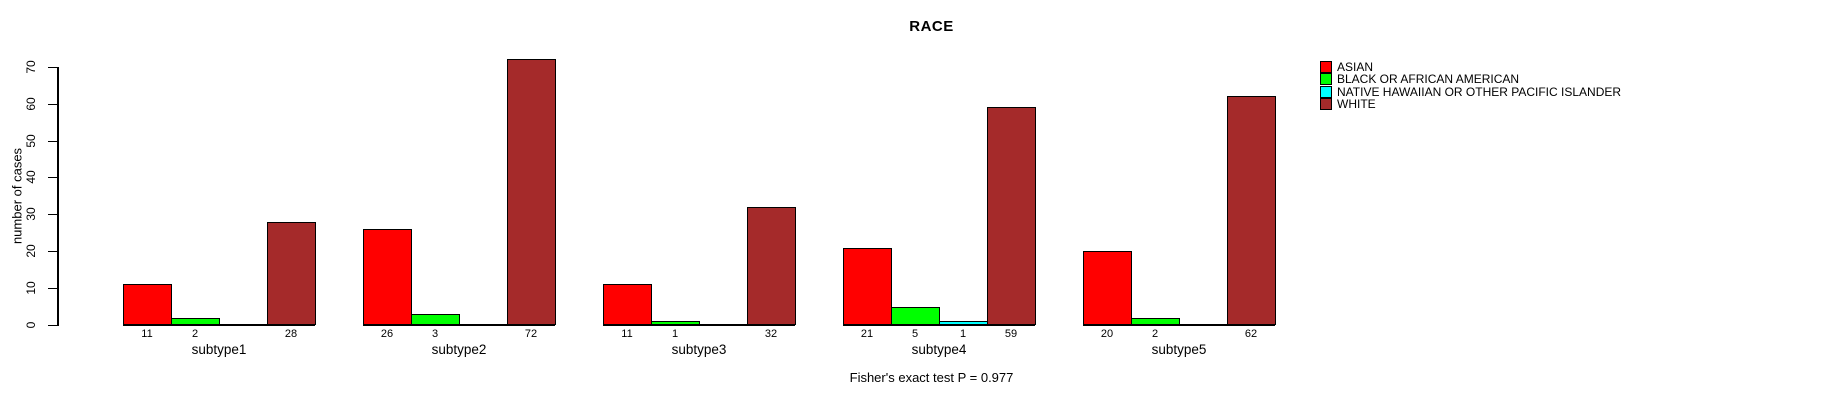  What do you see at coordinates (31, 325) in the screenshot?
I see `y-tick-label: 0` at bounding box center [31, 325].